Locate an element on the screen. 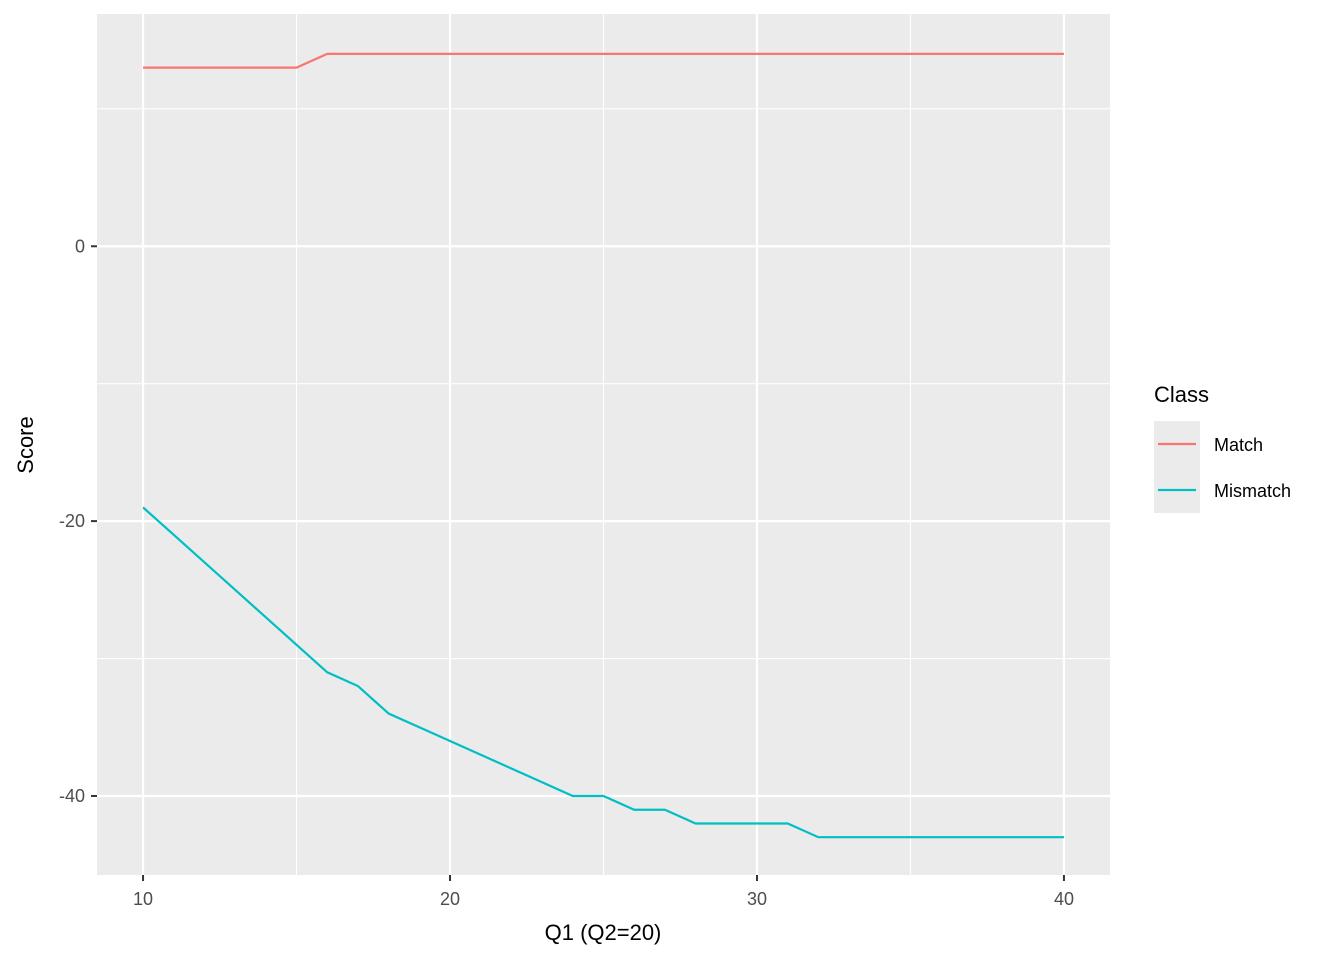  y-axis-label: Score is located at coordinates (25, 444).